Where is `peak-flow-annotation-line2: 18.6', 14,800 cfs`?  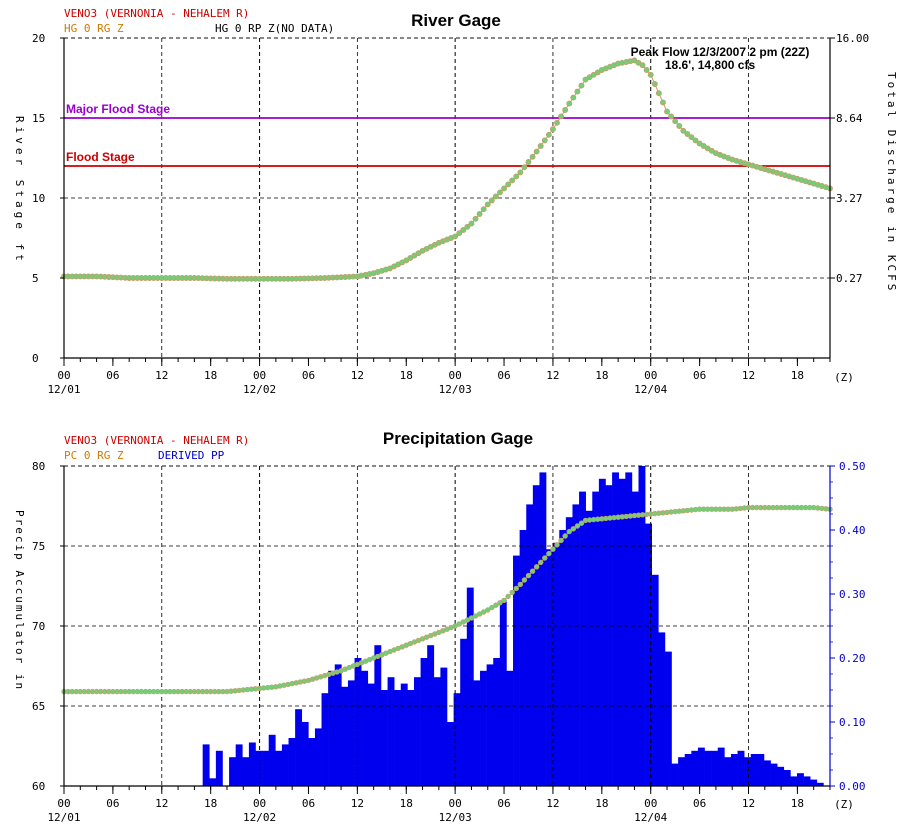 peak-flow-annotation-line2: 18.6', 14,800 cfs is located at coordinates (710, 65).